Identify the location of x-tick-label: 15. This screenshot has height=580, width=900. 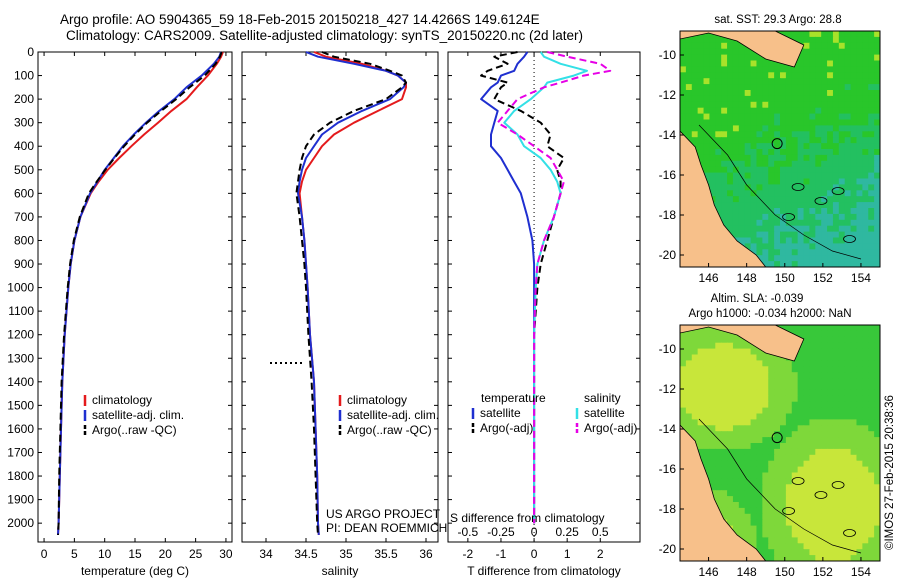
(135, 554).